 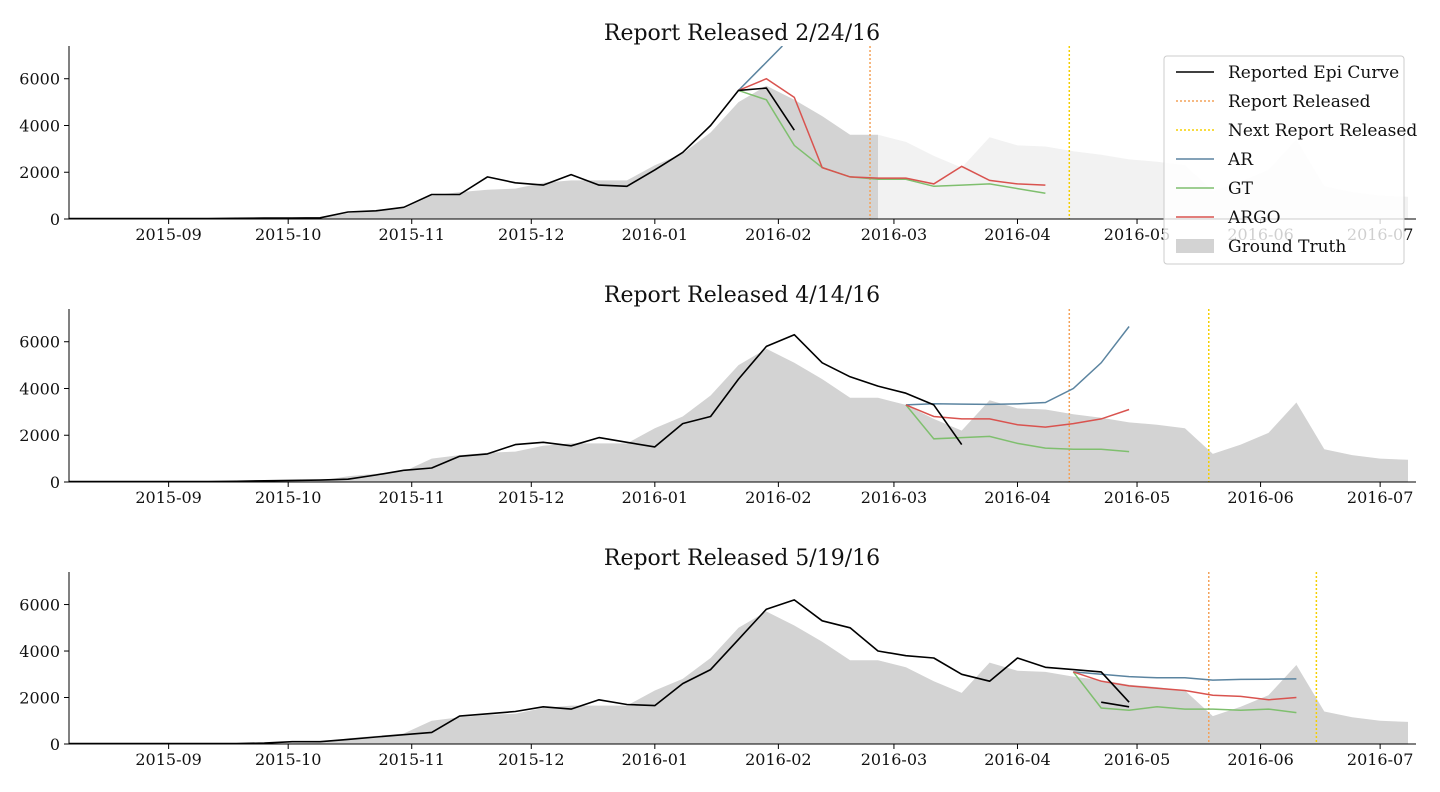 I want to click on legend-label-report_released: Report Released, so click(x=1299, y=102).